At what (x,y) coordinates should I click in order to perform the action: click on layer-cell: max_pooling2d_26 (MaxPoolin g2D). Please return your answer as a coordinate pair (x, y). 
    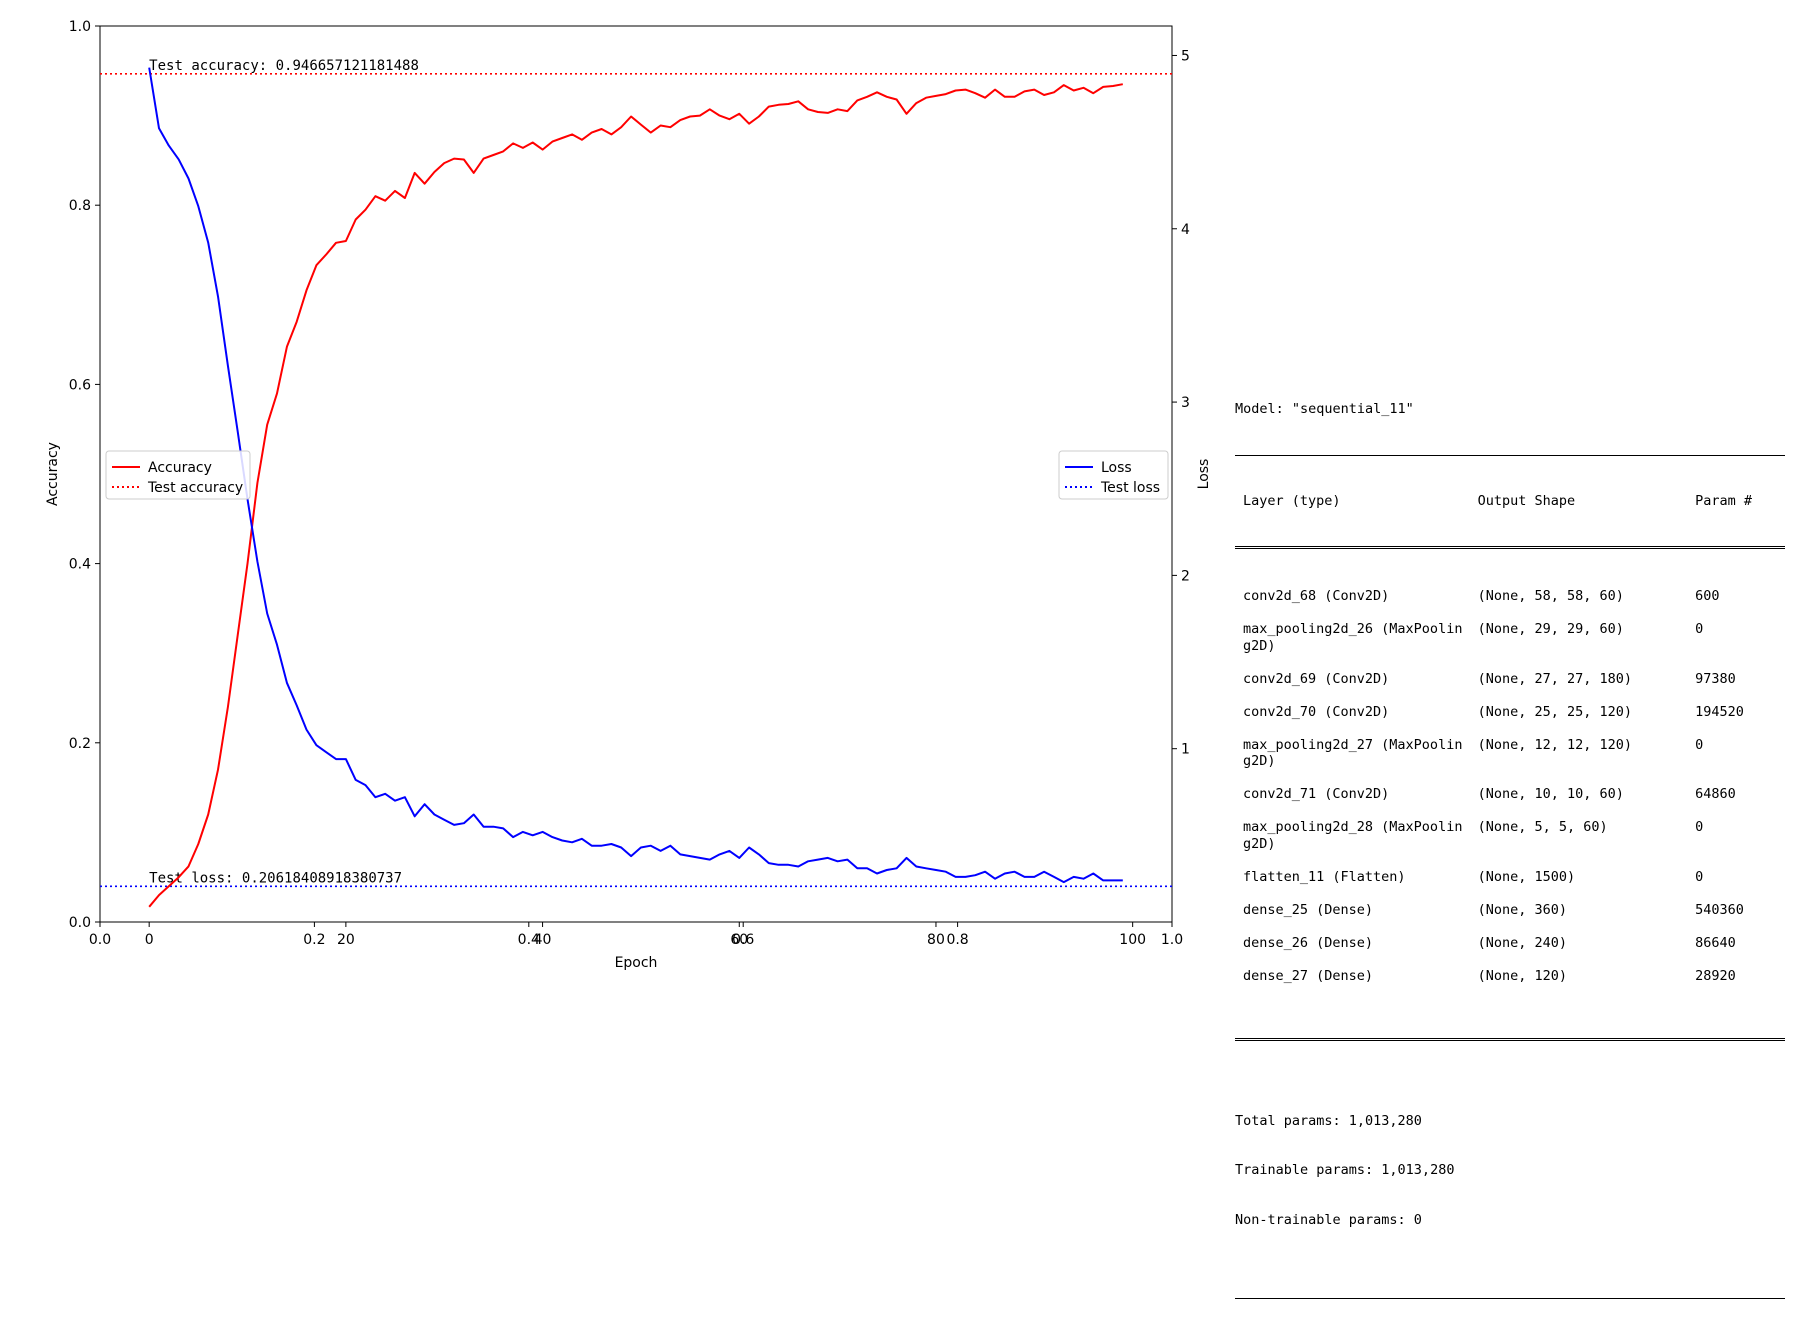
    Looking at the image, I should click on (1353, 637).